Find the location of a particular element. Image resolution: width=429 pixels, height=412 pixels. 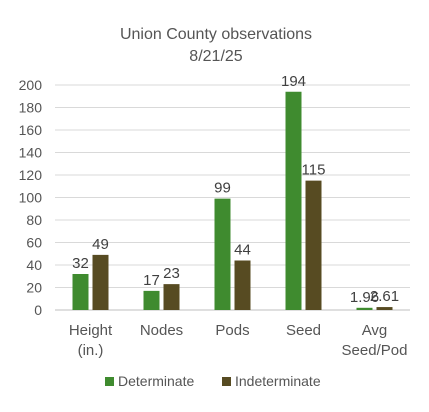

x-axis-ticks: Height (in.) Nodes Pods Seed Avg Seed/Pod is located at coordinates (238, 340).